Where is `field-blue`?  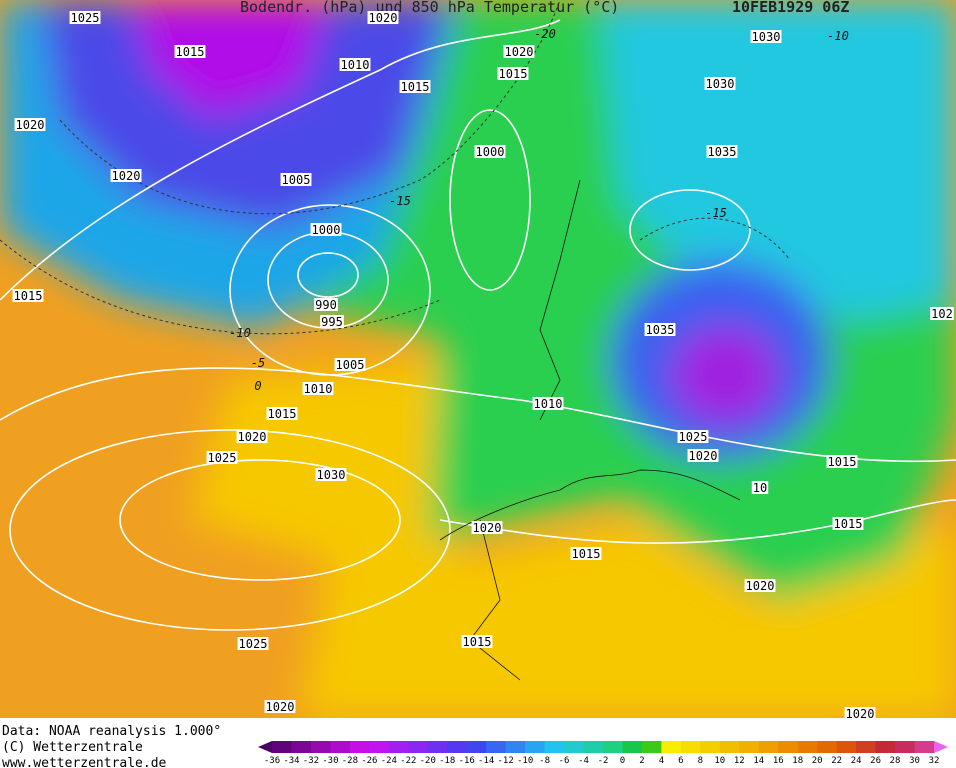 field-blue is located at coordinates (245, 115).